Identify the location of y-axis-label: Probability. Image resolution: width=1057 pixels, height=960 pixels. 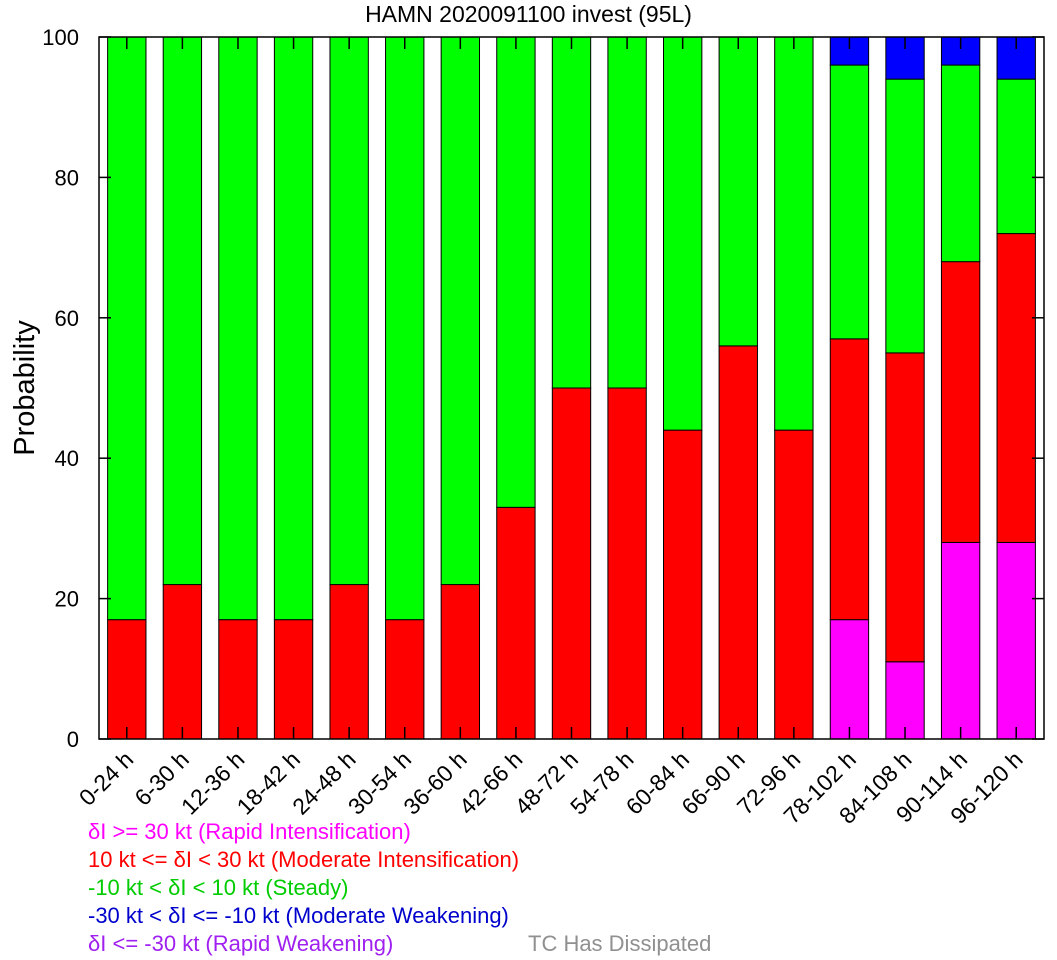
(25, 388).